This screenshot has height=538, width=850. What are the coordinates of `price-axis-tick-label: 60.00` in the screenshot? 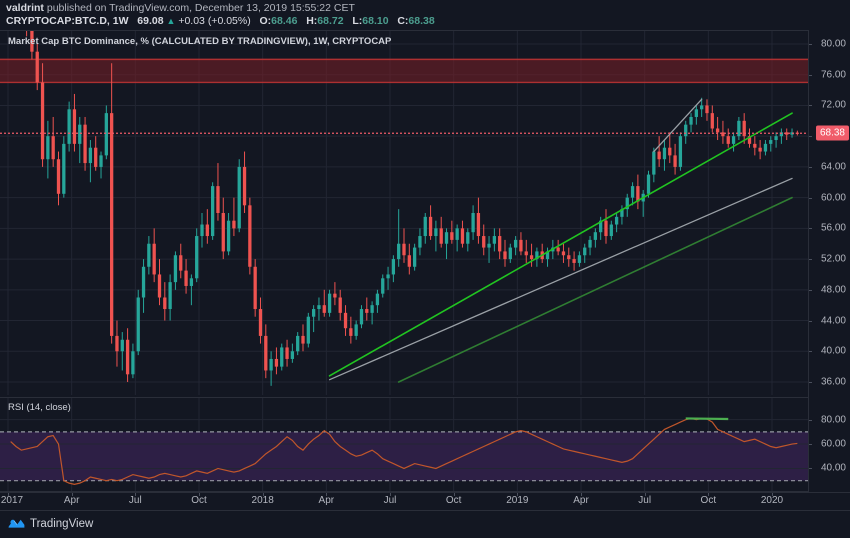 It's located at (833, 198).